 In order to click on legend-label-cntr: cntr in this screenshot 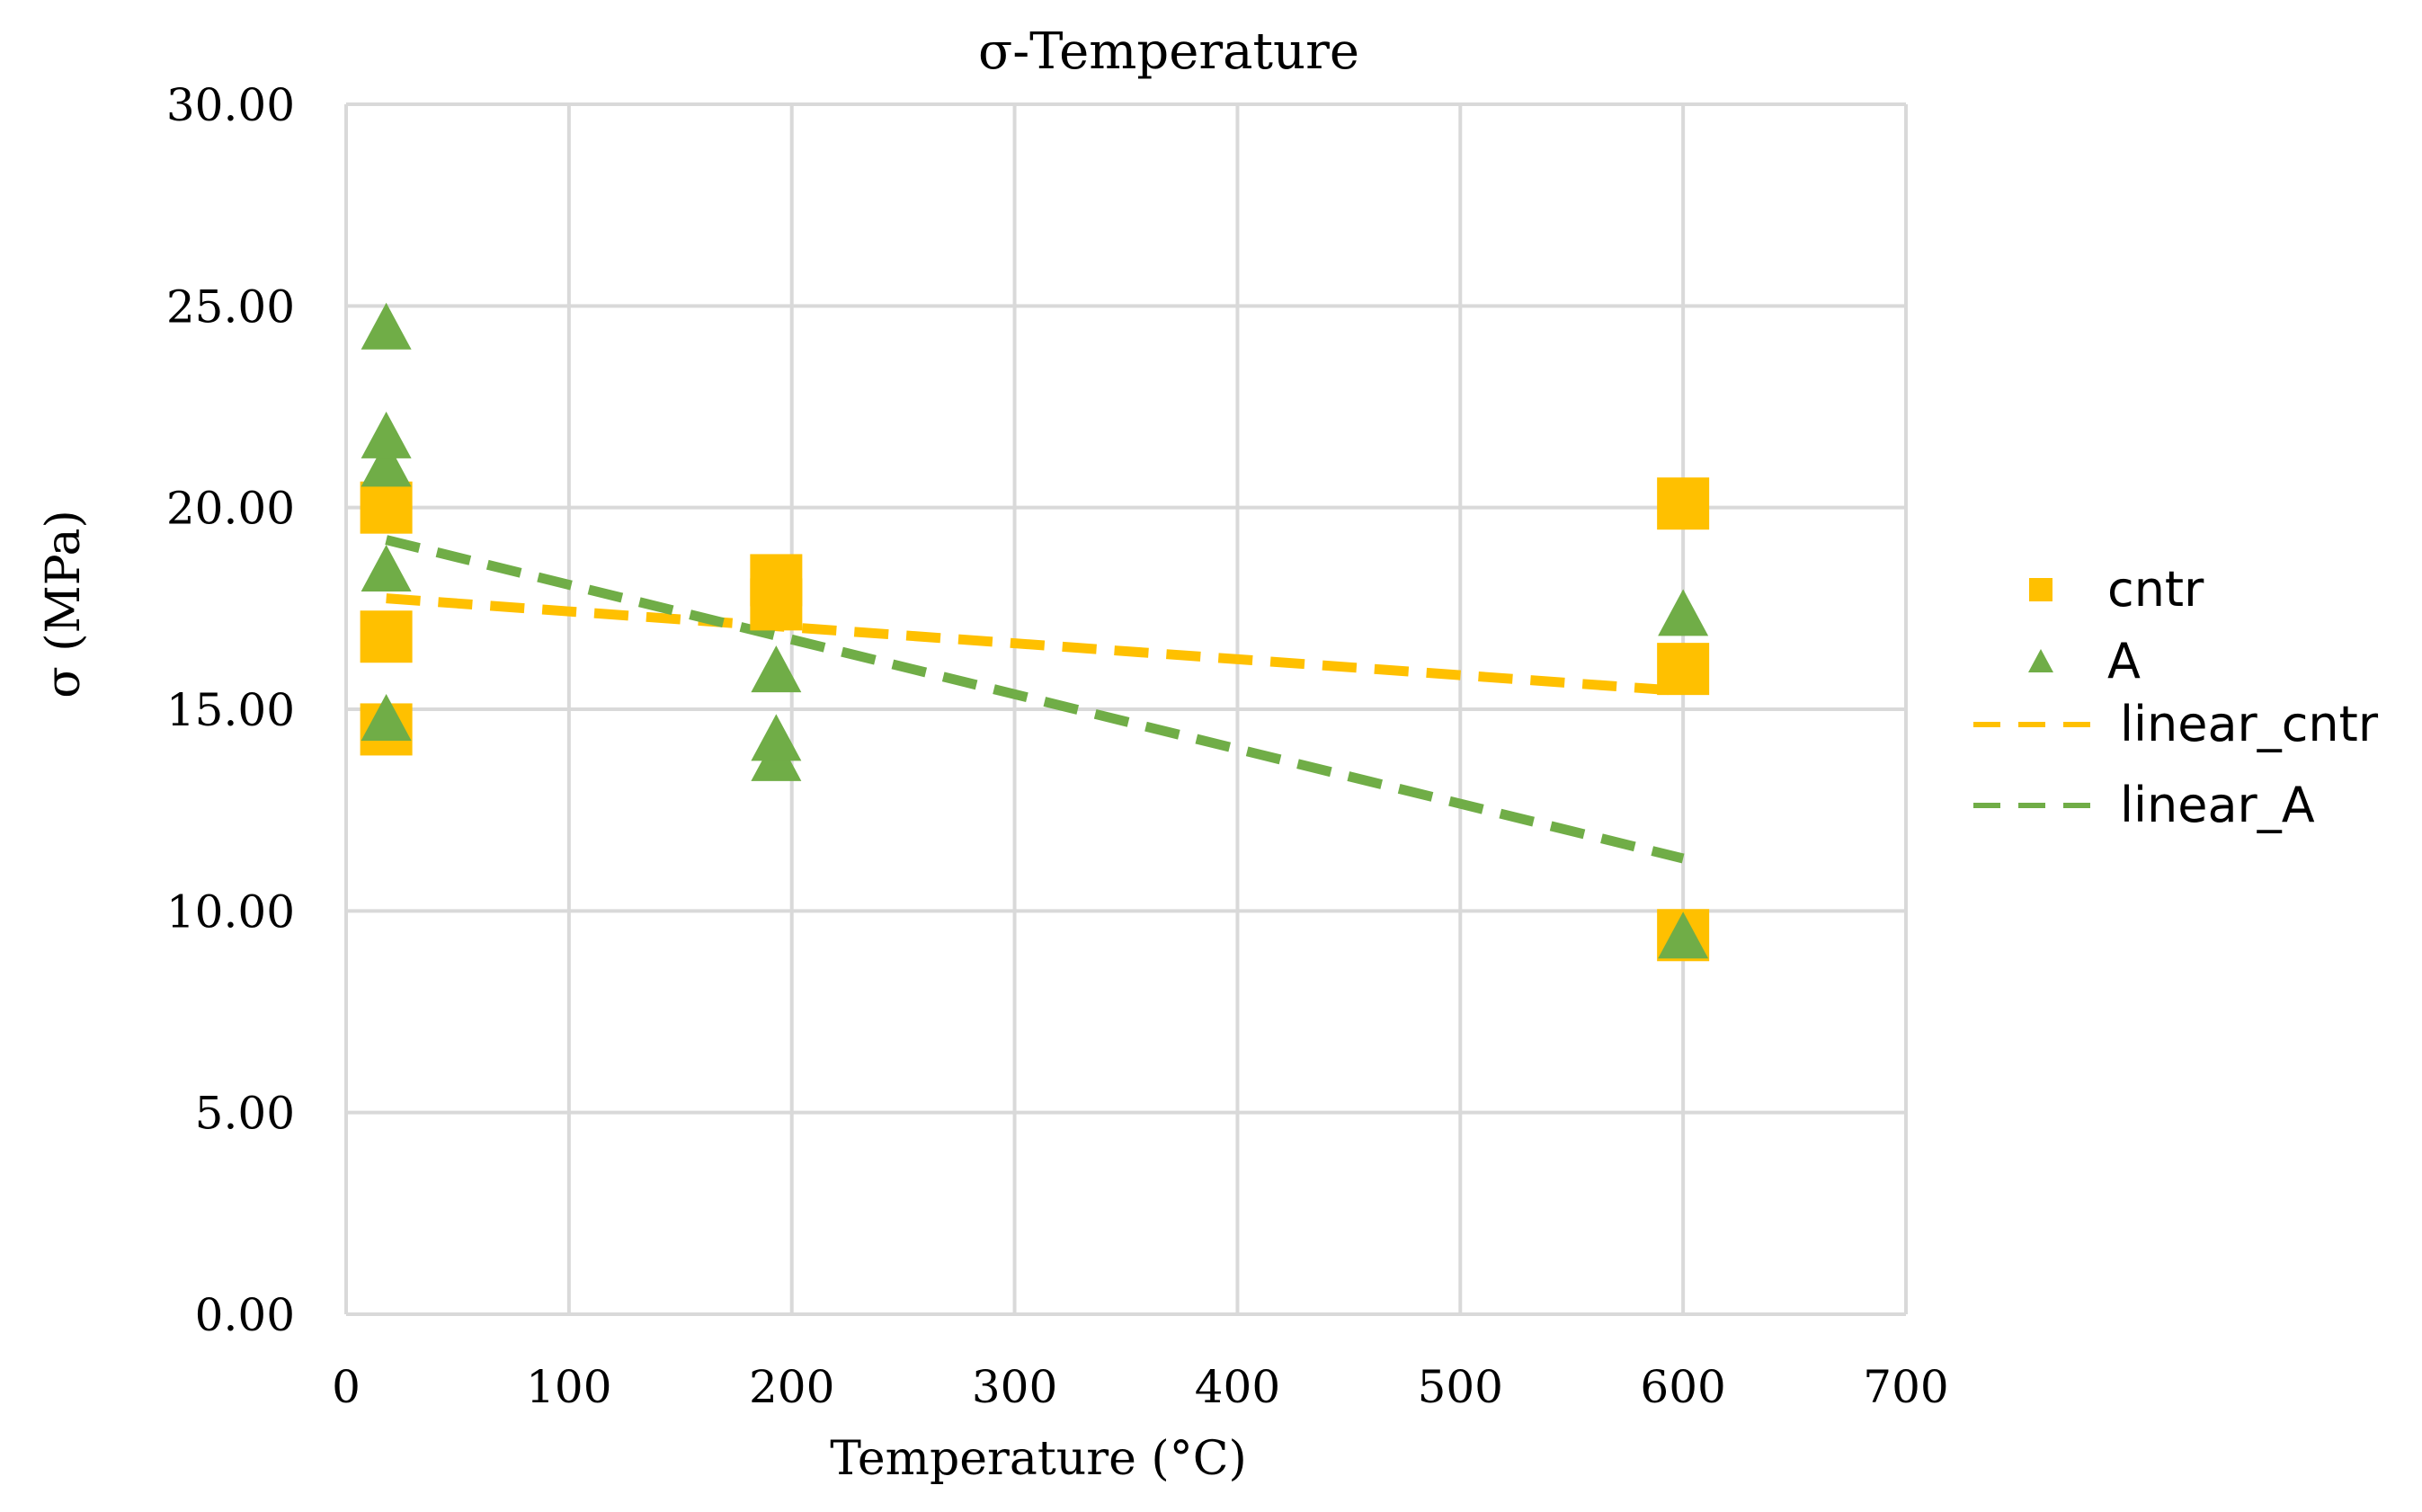, I will do `click(2155, 589)`.